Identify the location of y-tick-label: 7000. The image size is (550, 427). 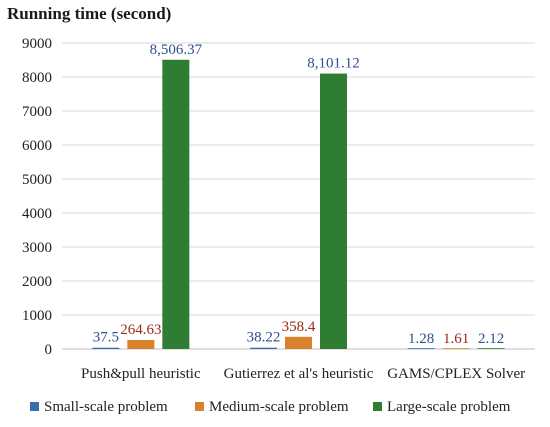
(37, 112).